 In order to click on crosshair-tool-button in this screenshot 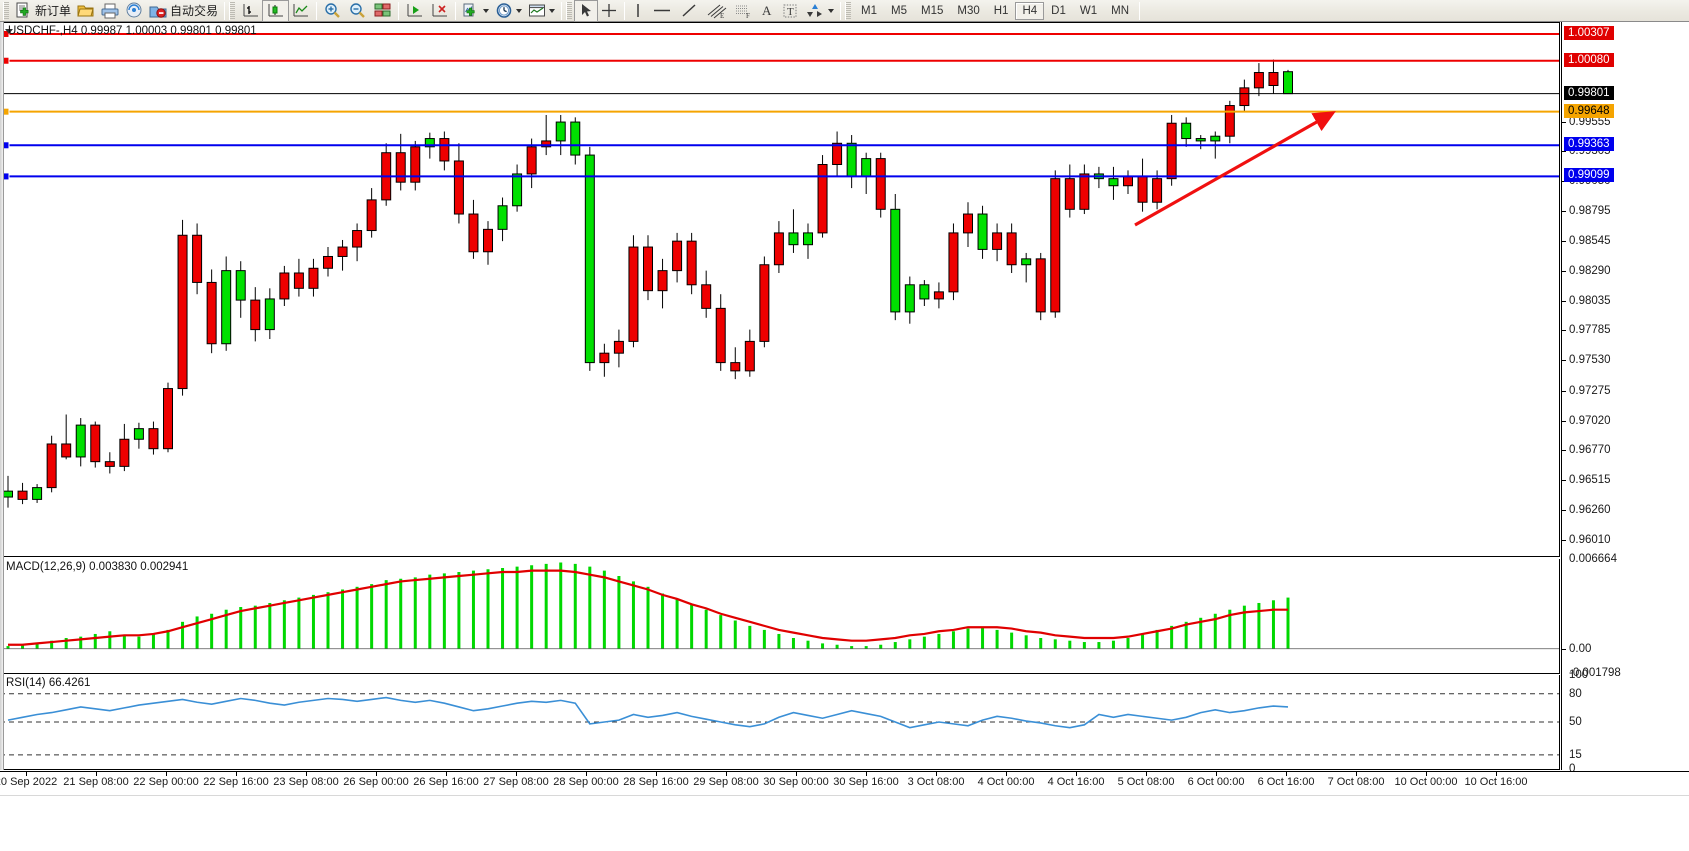, I will do `click(609, 11)`.